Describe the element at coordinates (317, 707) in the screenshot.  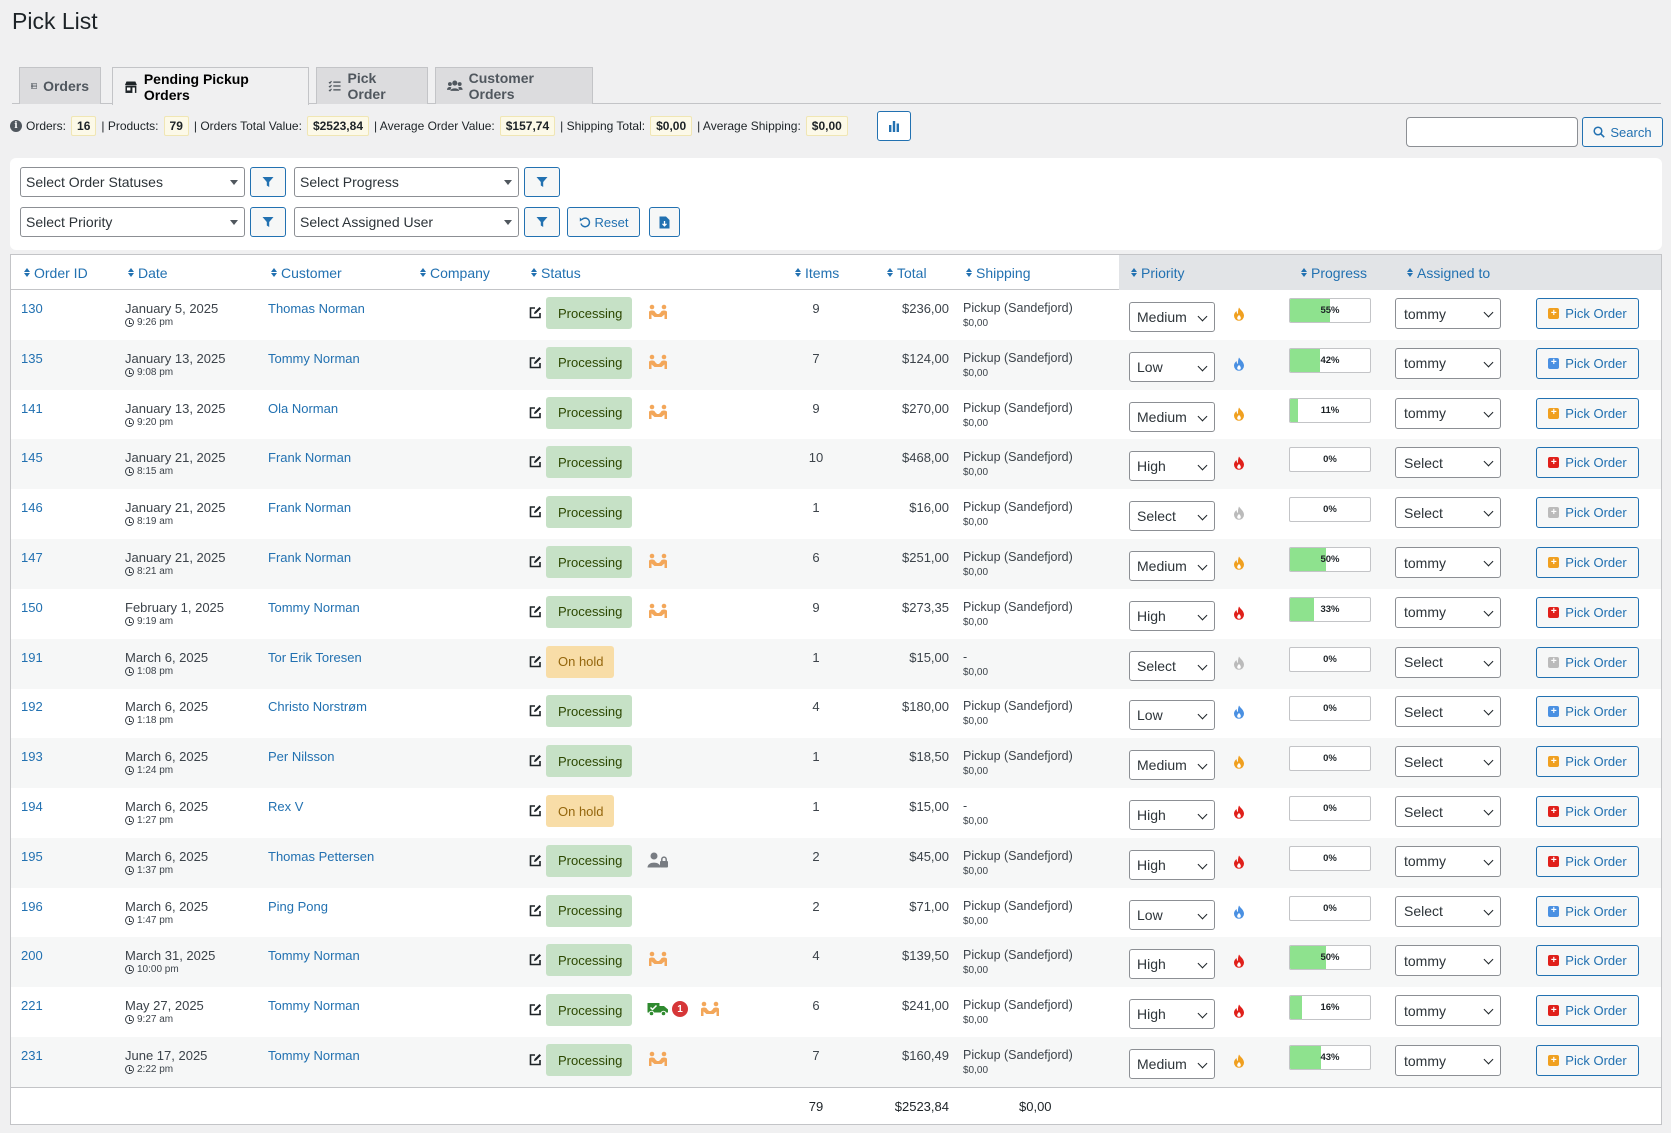
I see `customer-link: Christo Norstrøm` at that location.